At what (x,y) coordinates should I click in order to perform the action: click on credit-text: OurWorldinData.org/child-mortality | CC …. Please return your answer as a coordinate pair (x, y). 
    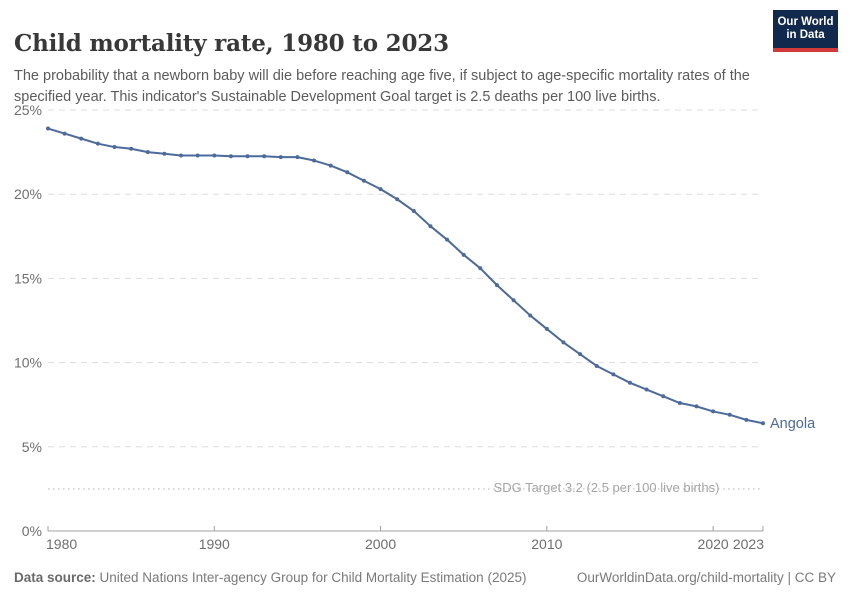
    Looking at the image, I should click on (706, 577).